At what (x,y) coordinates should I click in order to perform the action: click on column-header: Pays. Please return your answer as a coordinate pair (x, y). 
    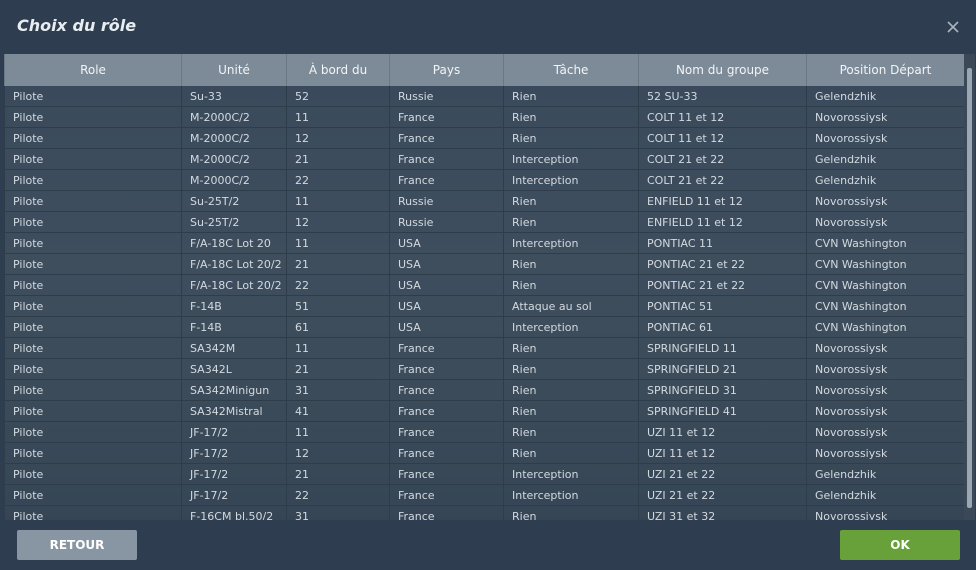
    Looking at the image, I should click on (446, 70).